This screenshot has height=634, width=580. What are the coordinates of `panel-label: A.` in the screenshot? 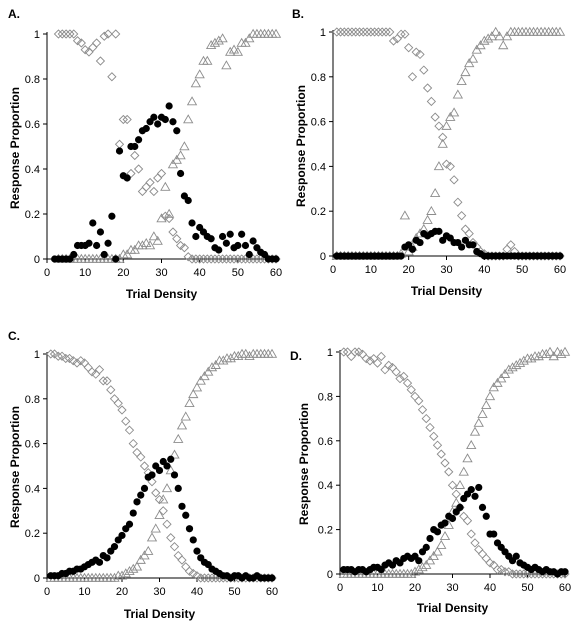 It's located at (14, 14).